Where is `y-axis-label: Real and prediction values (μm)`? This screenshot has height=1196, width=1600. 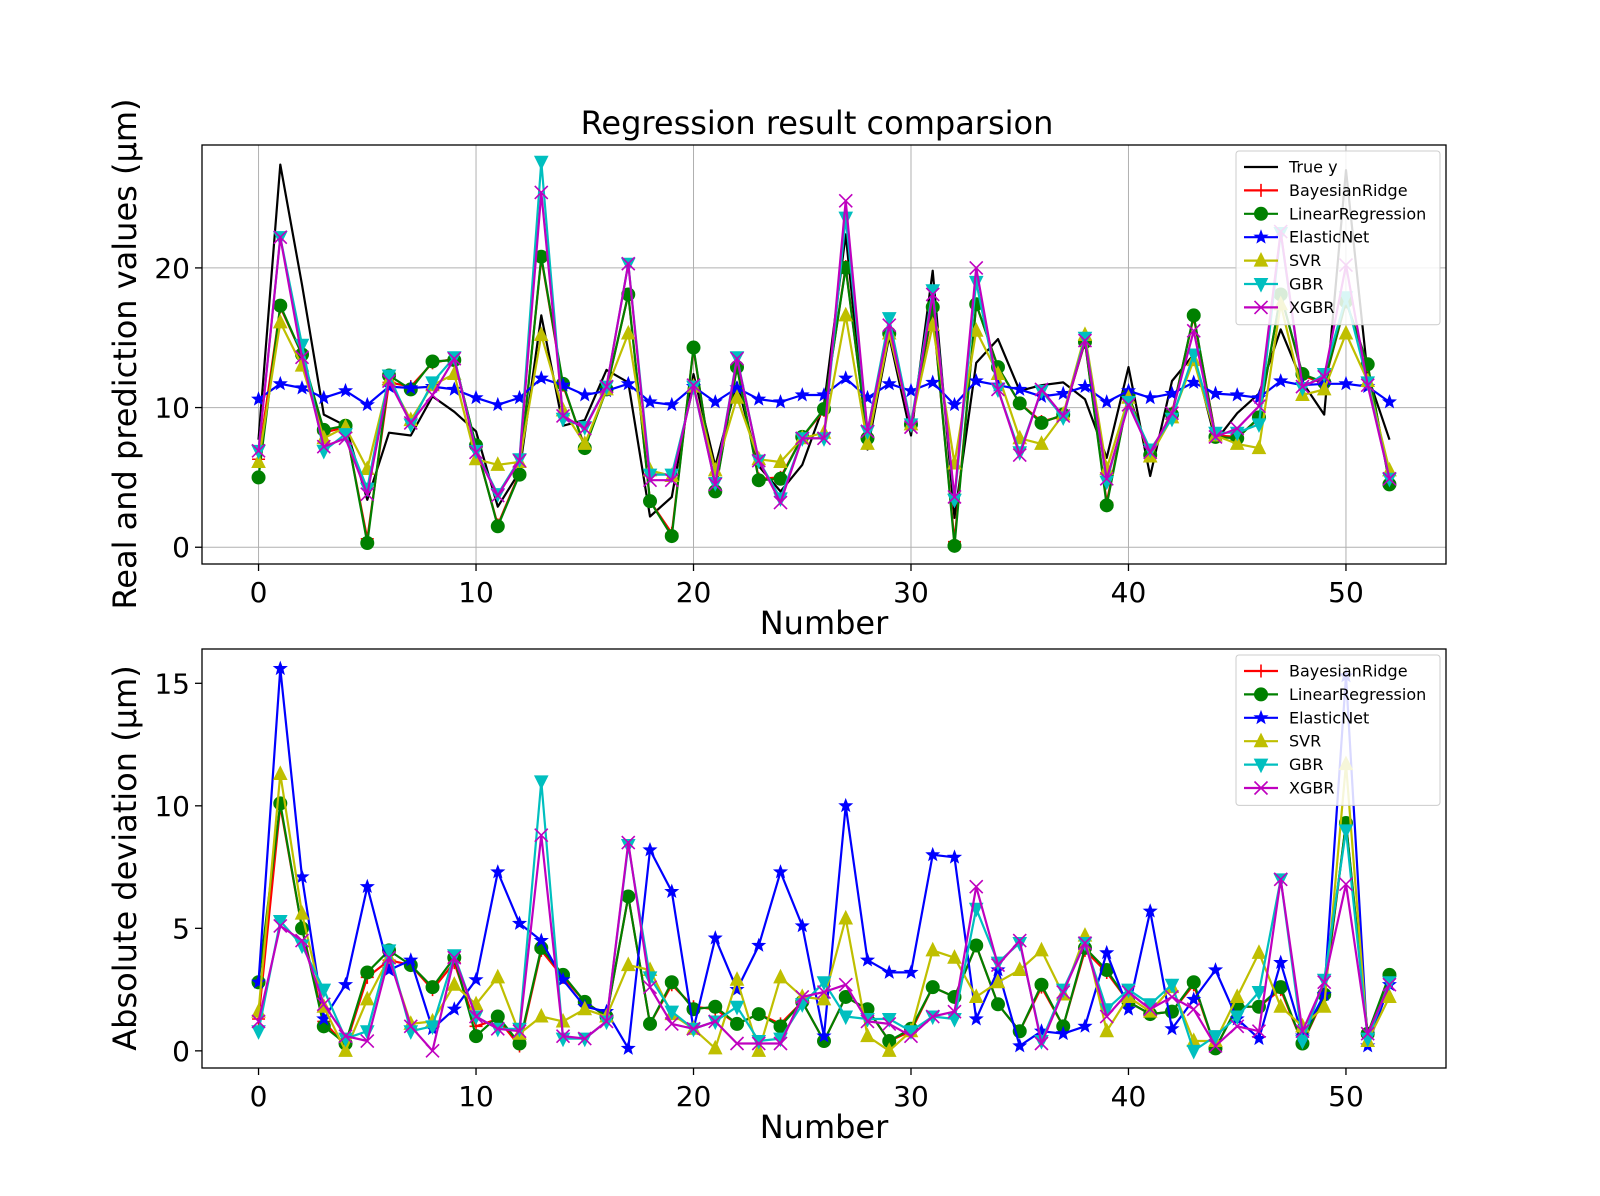
y-axis-label: Real and prediction values (μm) is located at coordinates (125, 354).